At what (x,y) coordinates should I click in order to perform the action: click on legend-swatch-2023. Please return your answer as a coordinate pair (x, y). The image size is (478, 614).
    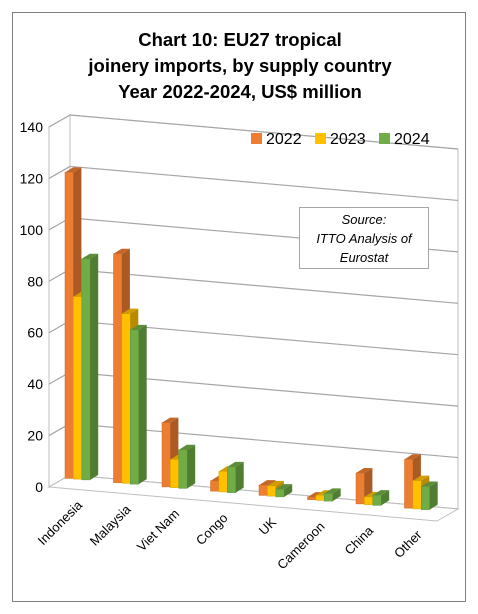
    Looking at the image, I should click on (320, 138).